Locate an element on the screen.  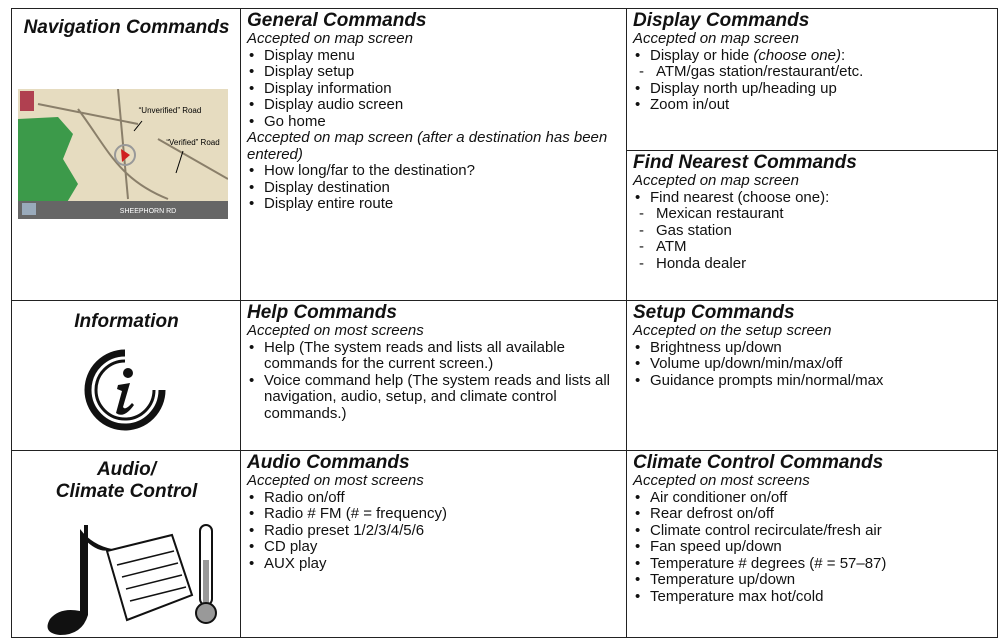
sub-item: Gas station is located at coordinates (815, 231).